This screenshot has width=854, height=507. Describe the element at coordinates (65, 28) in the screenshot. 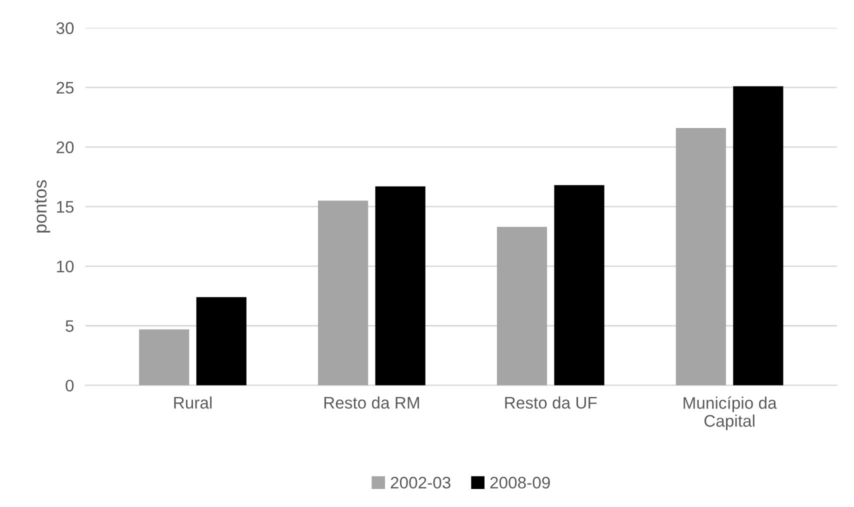

I see `y-tick-label: 30` at that location.